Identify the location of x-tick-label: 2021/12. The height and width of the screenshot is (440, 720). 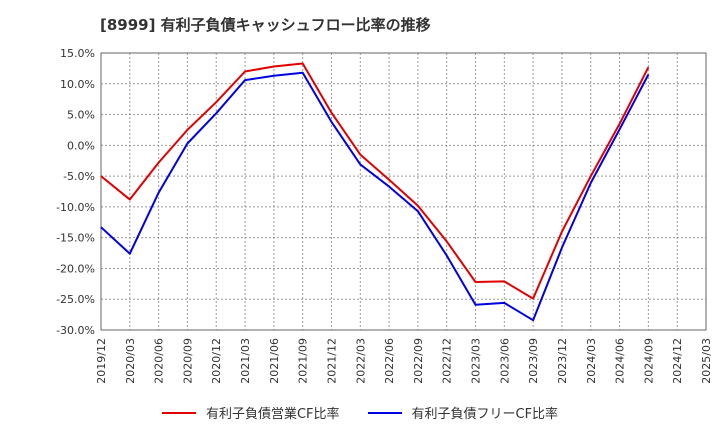
(331, 361).